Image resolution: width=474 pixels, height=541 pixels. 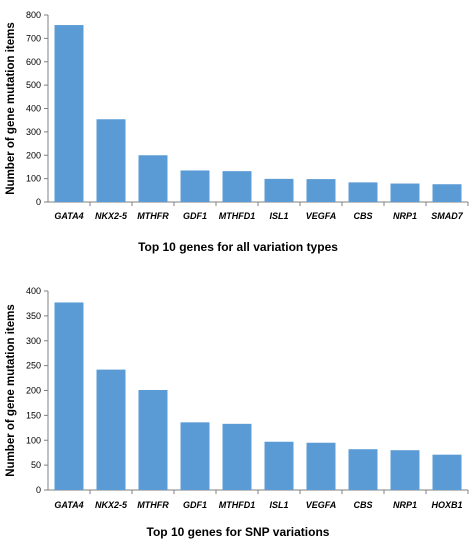 What do you see at coordinates (238, 247) in the screenshot?
I see `chart-title: Top 10 genes for all variation types` at bounding box center [238, 247].